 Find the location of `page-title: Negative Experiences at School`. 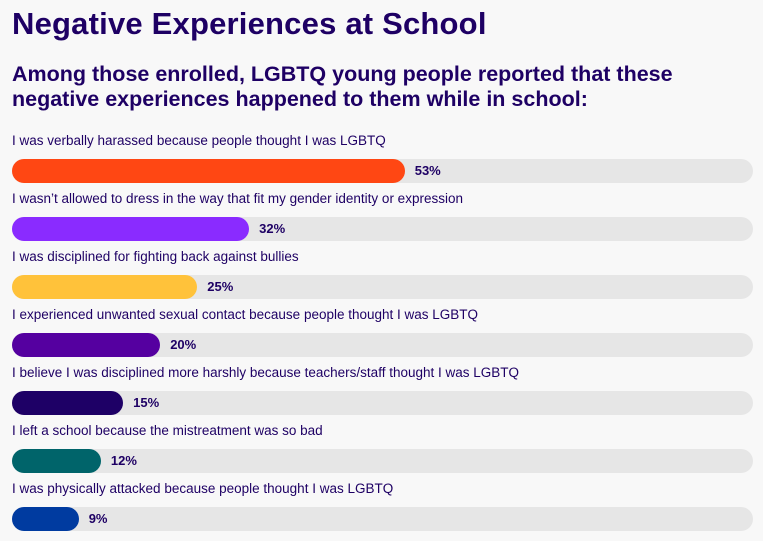

page-title: Negative Experiences at School is located at coordinates (249, 23).